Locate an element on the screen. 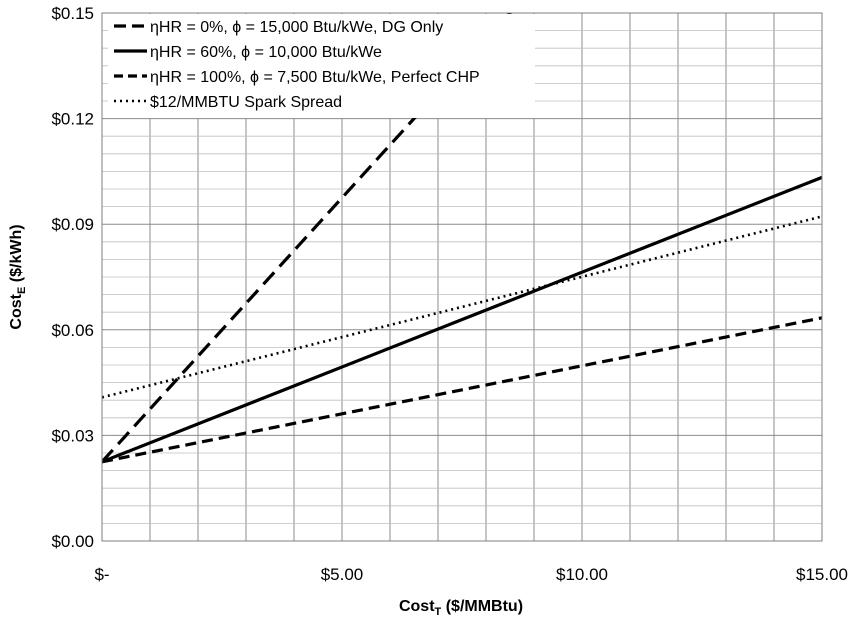 The height and width of the screenshot is (621, 855). legend-label-2: ηHR = 60%, ϕ = 10,000 Btu/kWe is located at coordinates (266, 52).